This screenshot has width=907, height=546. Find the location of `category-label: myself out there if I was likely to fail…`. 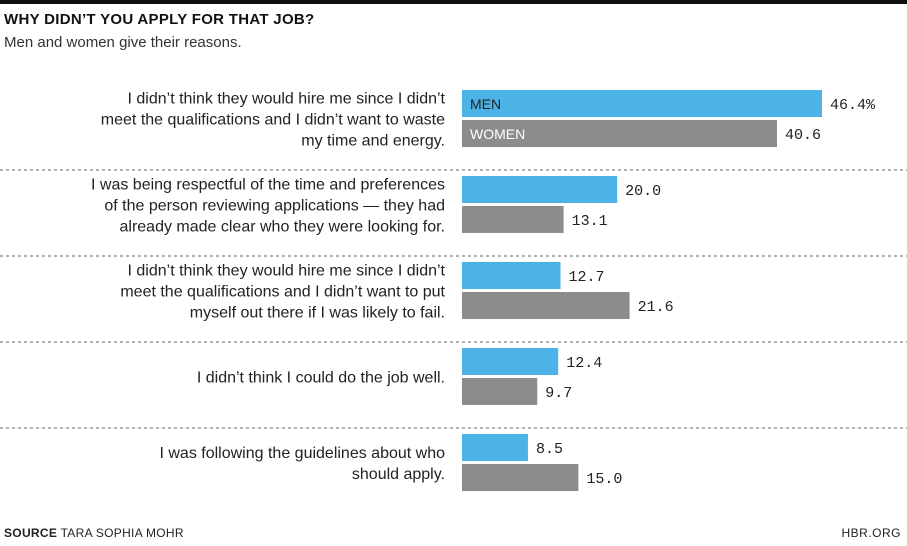

category-label: myself out there if I was likely to fail… is located at coordinates (317, 313).